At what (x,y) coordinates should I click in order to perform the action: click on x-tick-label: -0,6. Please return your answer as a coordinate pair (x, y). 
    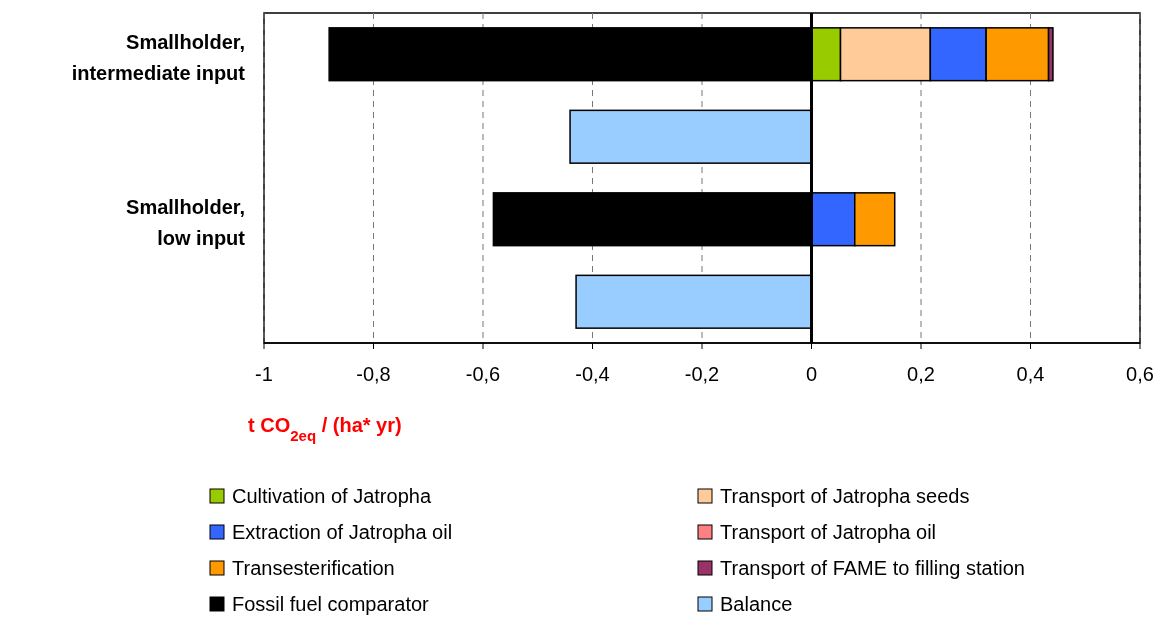
    Looking at the image, I should click on (483, 374).